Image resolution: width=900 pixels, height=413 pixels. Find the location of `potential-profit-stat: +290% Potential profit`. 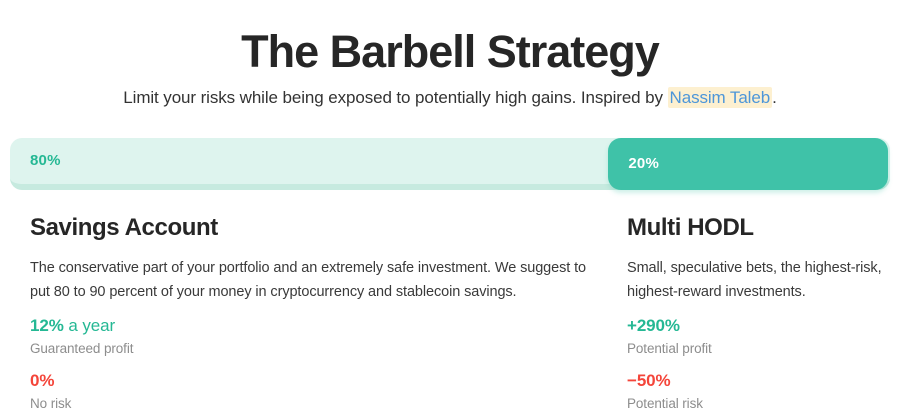

potential-profit-stat: +290% Potential profit is located at coordinates (755, 336).